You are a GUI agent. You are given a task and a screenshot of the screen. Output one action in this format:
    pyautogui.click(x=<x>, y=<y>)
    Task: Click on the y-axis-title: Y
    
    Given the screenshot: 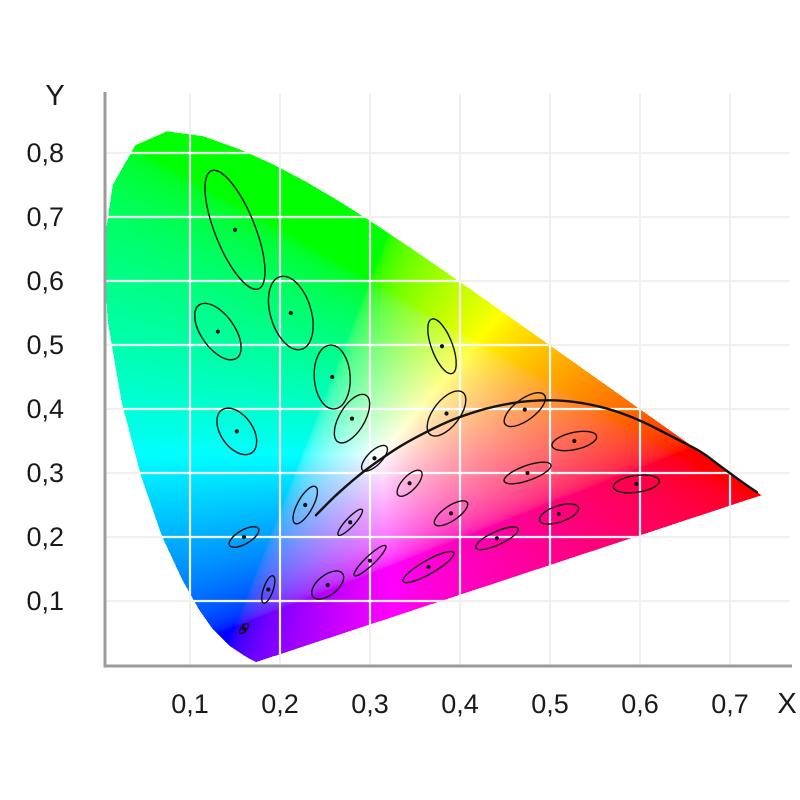 What is the action you would take?
    pyautogui.click(x=55, y=96)
    